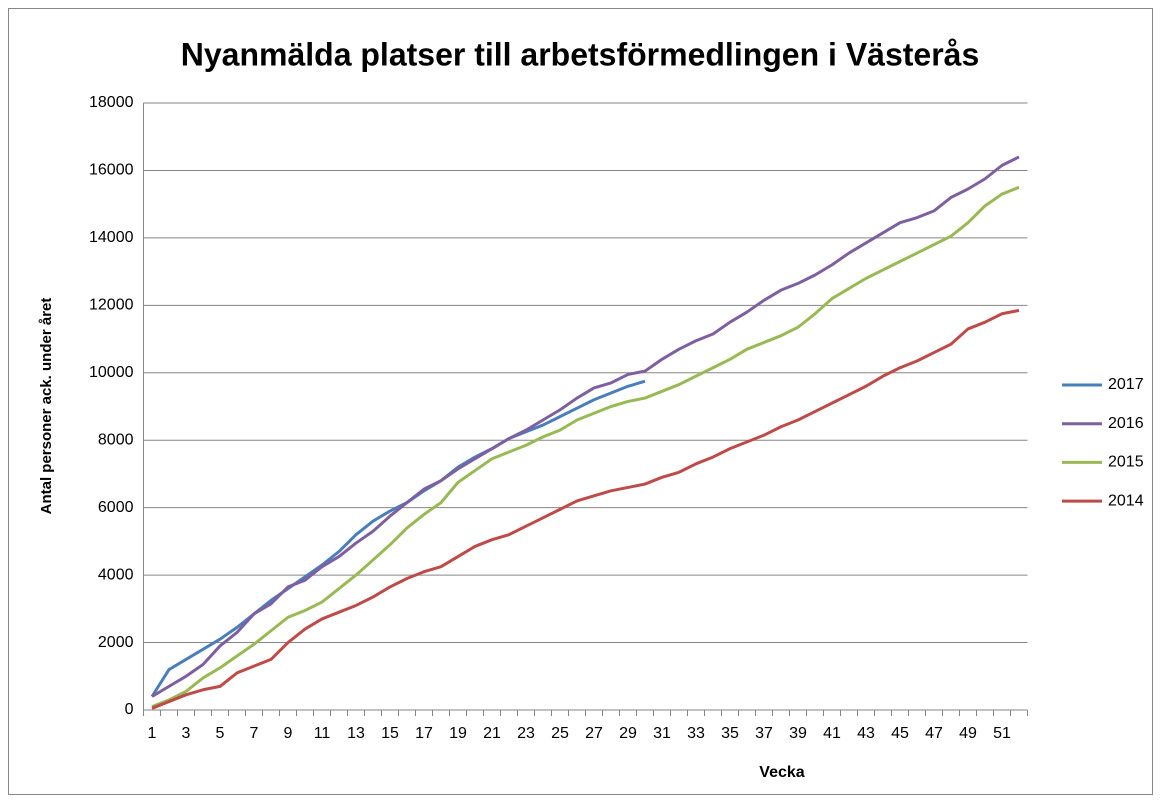  I want to click on x-tick-label: 21, so click(492, 733).